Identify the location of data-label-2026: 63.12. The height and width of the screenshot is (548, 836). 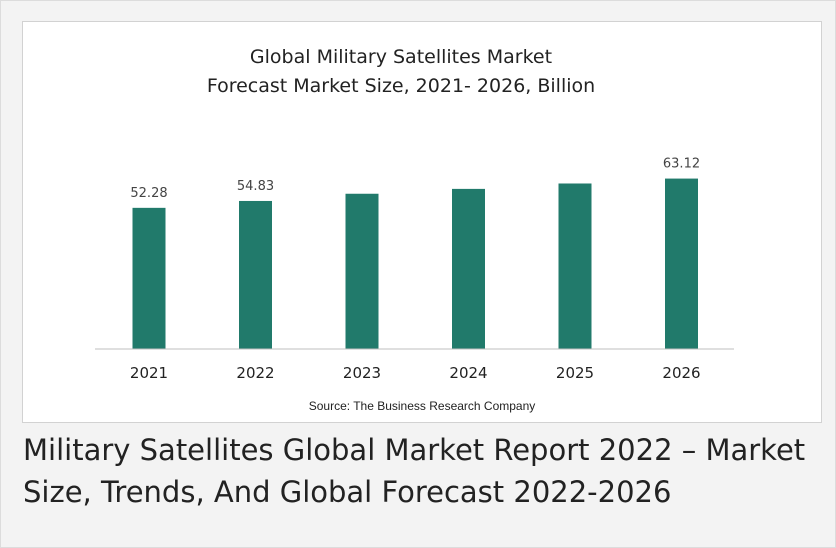
(681, 164).